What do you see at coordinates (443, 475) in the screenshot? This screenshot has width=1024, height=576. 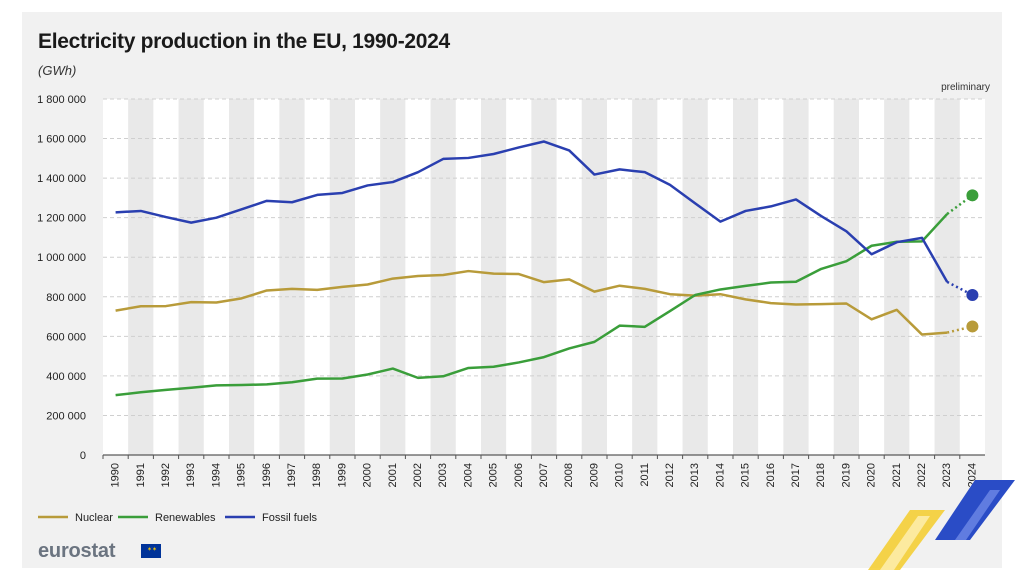 I see `x-tick-label: 2003` at bounding box center [443, 475].